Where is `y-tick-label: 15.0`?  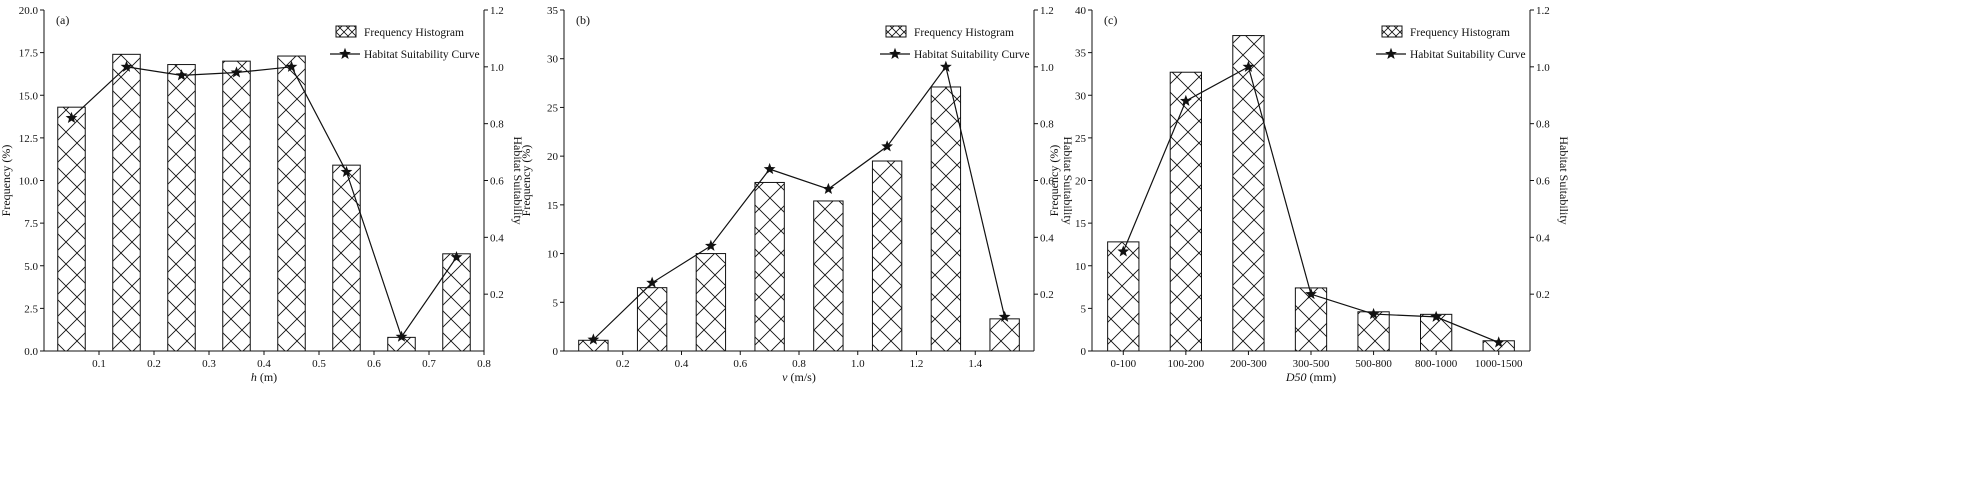 y-tick-label: 15.0 is located at coordinates (29, 96).